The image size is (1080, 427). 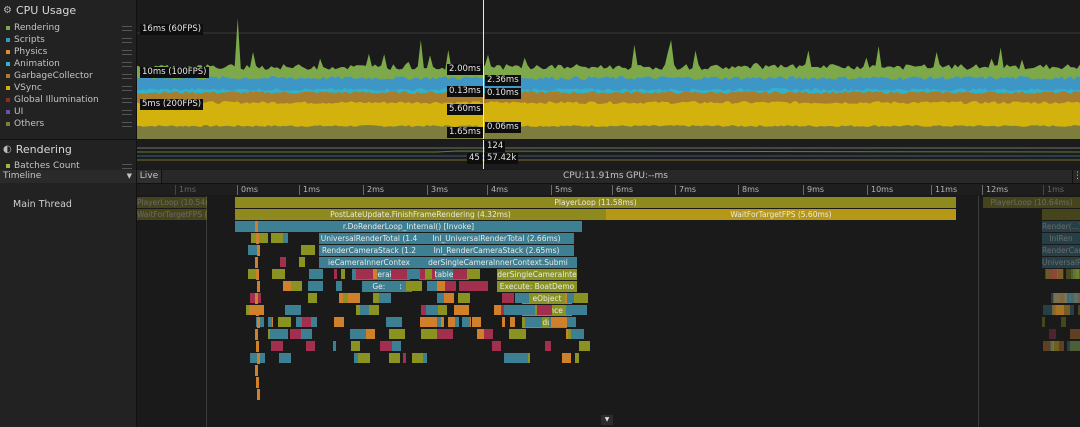 I want to click on flame-sample: Ge: Box, so click(x=387, y=286).